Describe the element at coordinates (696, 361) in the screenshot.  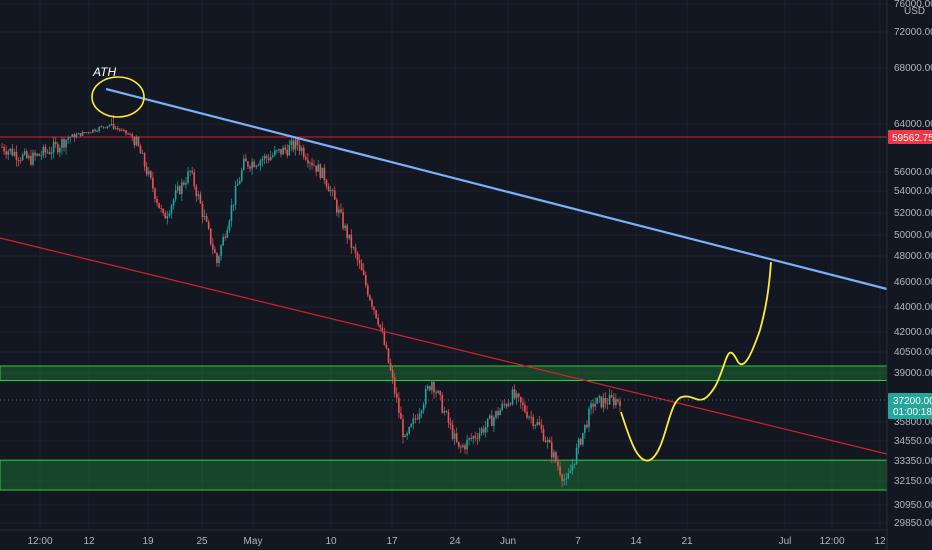
I see `projection-path` at that location.